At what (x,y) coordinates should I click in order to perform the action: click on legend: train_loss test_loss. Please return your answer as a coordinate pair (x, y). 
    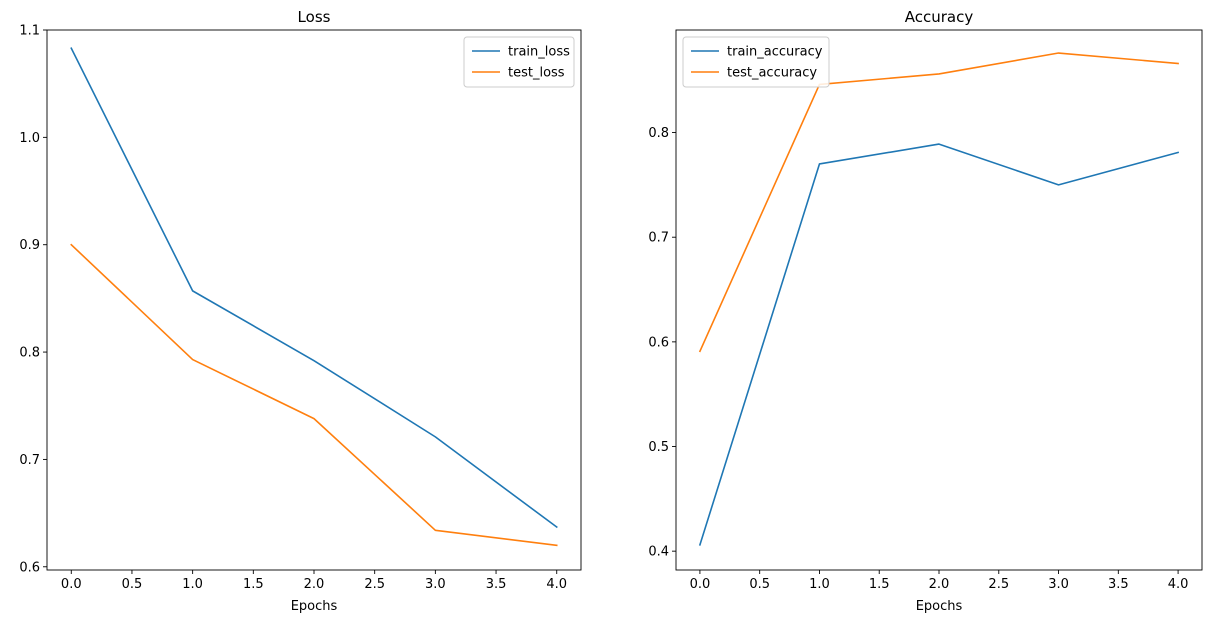
    Looking at the image, I should click on (519, 62).